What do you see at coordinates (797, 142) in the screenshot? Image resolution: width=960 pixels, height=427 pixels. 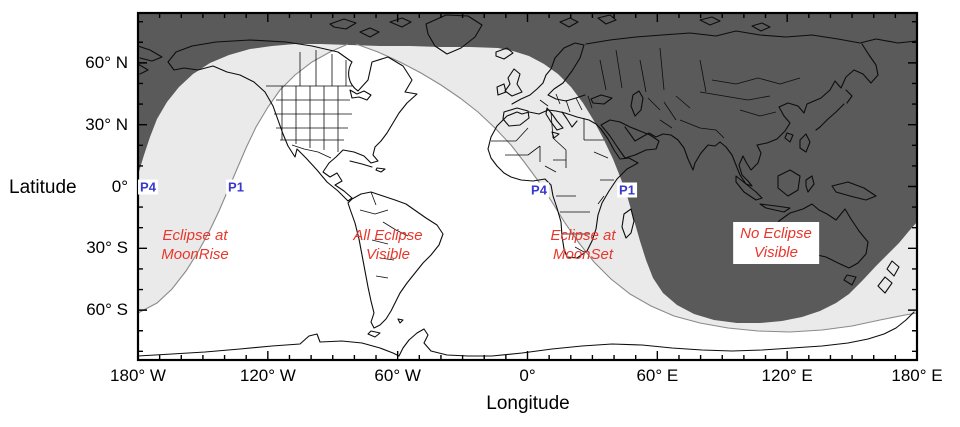 I see `coast-taiwan-philippines` at bounding box center [797, 142].